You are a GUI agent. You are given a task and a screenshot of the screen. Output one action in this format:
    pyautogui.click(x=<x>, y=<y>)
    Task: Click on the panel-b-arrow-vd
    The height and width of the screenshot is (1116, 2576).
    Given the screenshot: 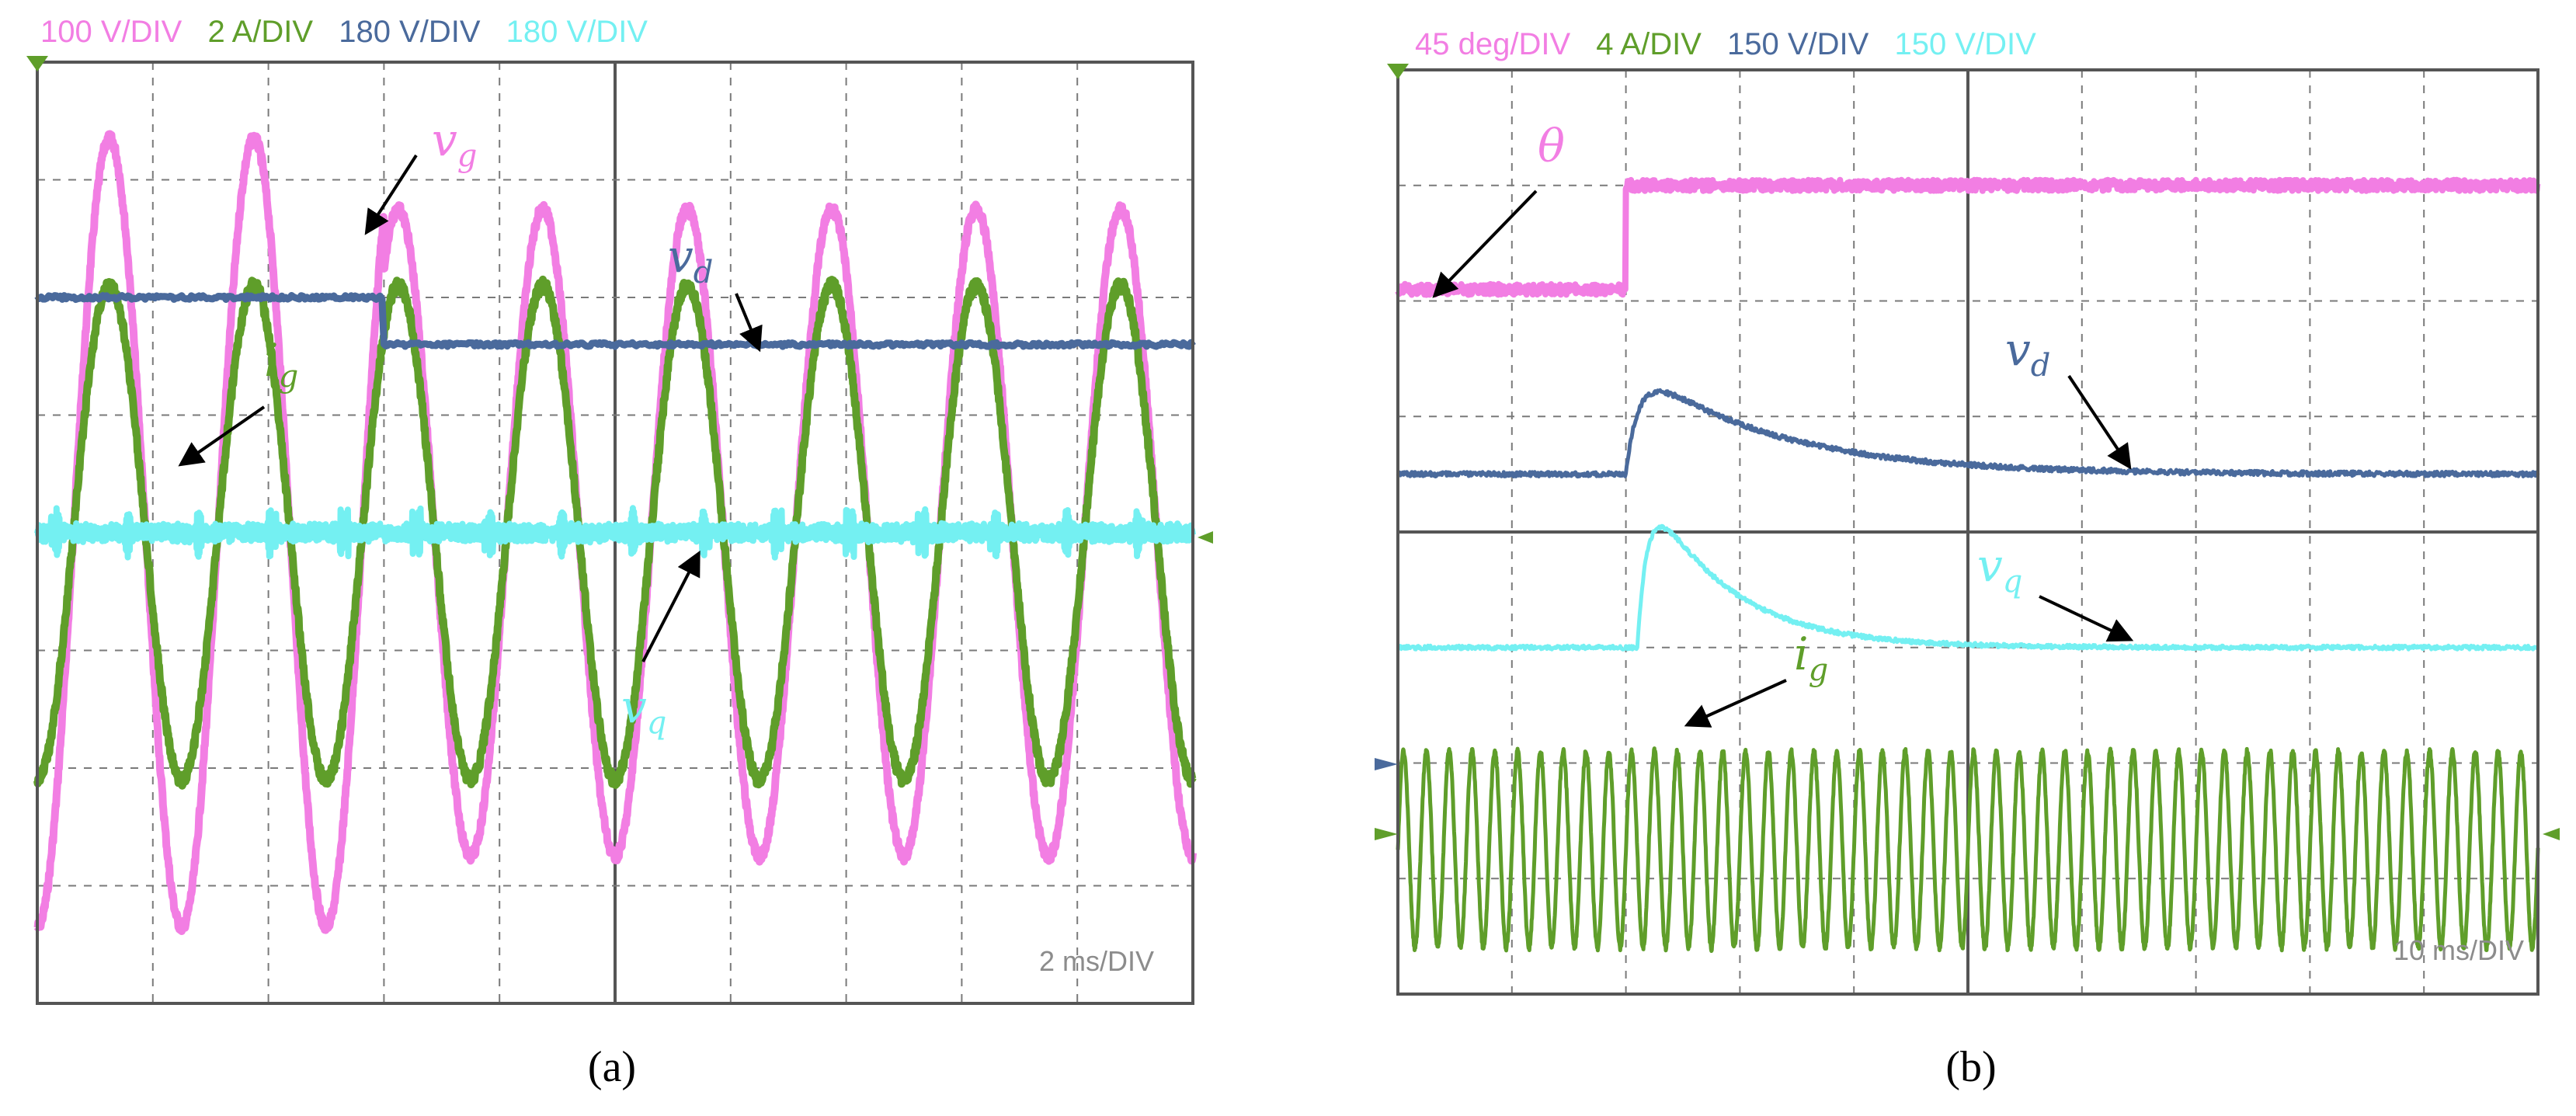 What is the action you would take?
    pyautogui.click(x=2099, y=422)
    